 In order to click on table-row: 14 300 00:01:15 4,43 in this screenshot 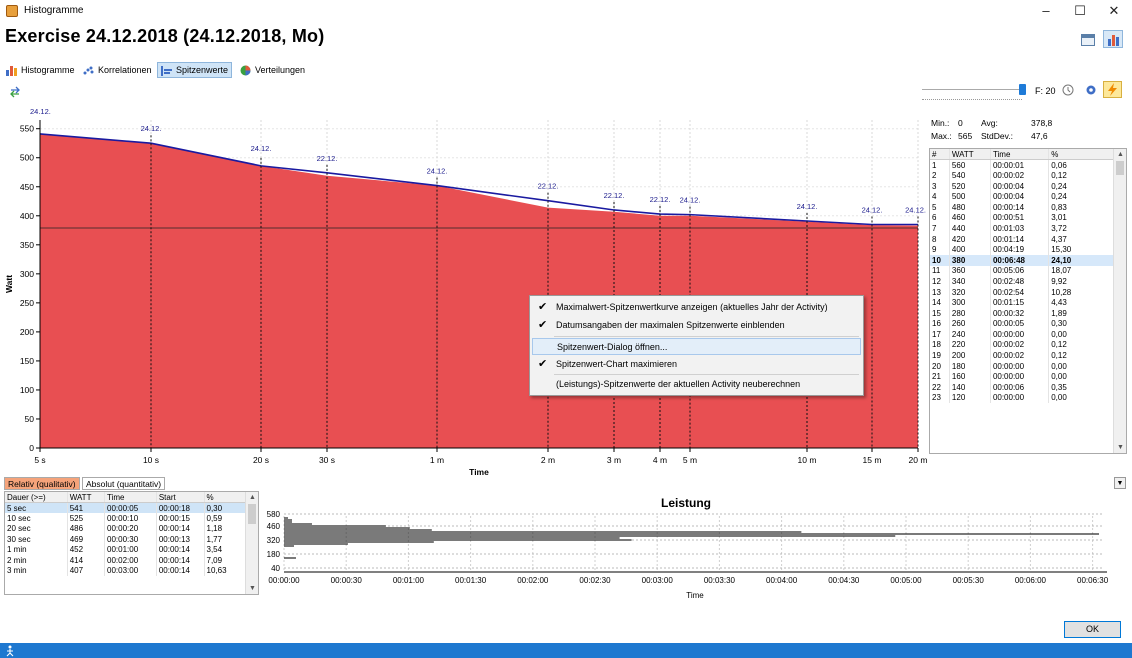, I will do `click(1022, 302)`.